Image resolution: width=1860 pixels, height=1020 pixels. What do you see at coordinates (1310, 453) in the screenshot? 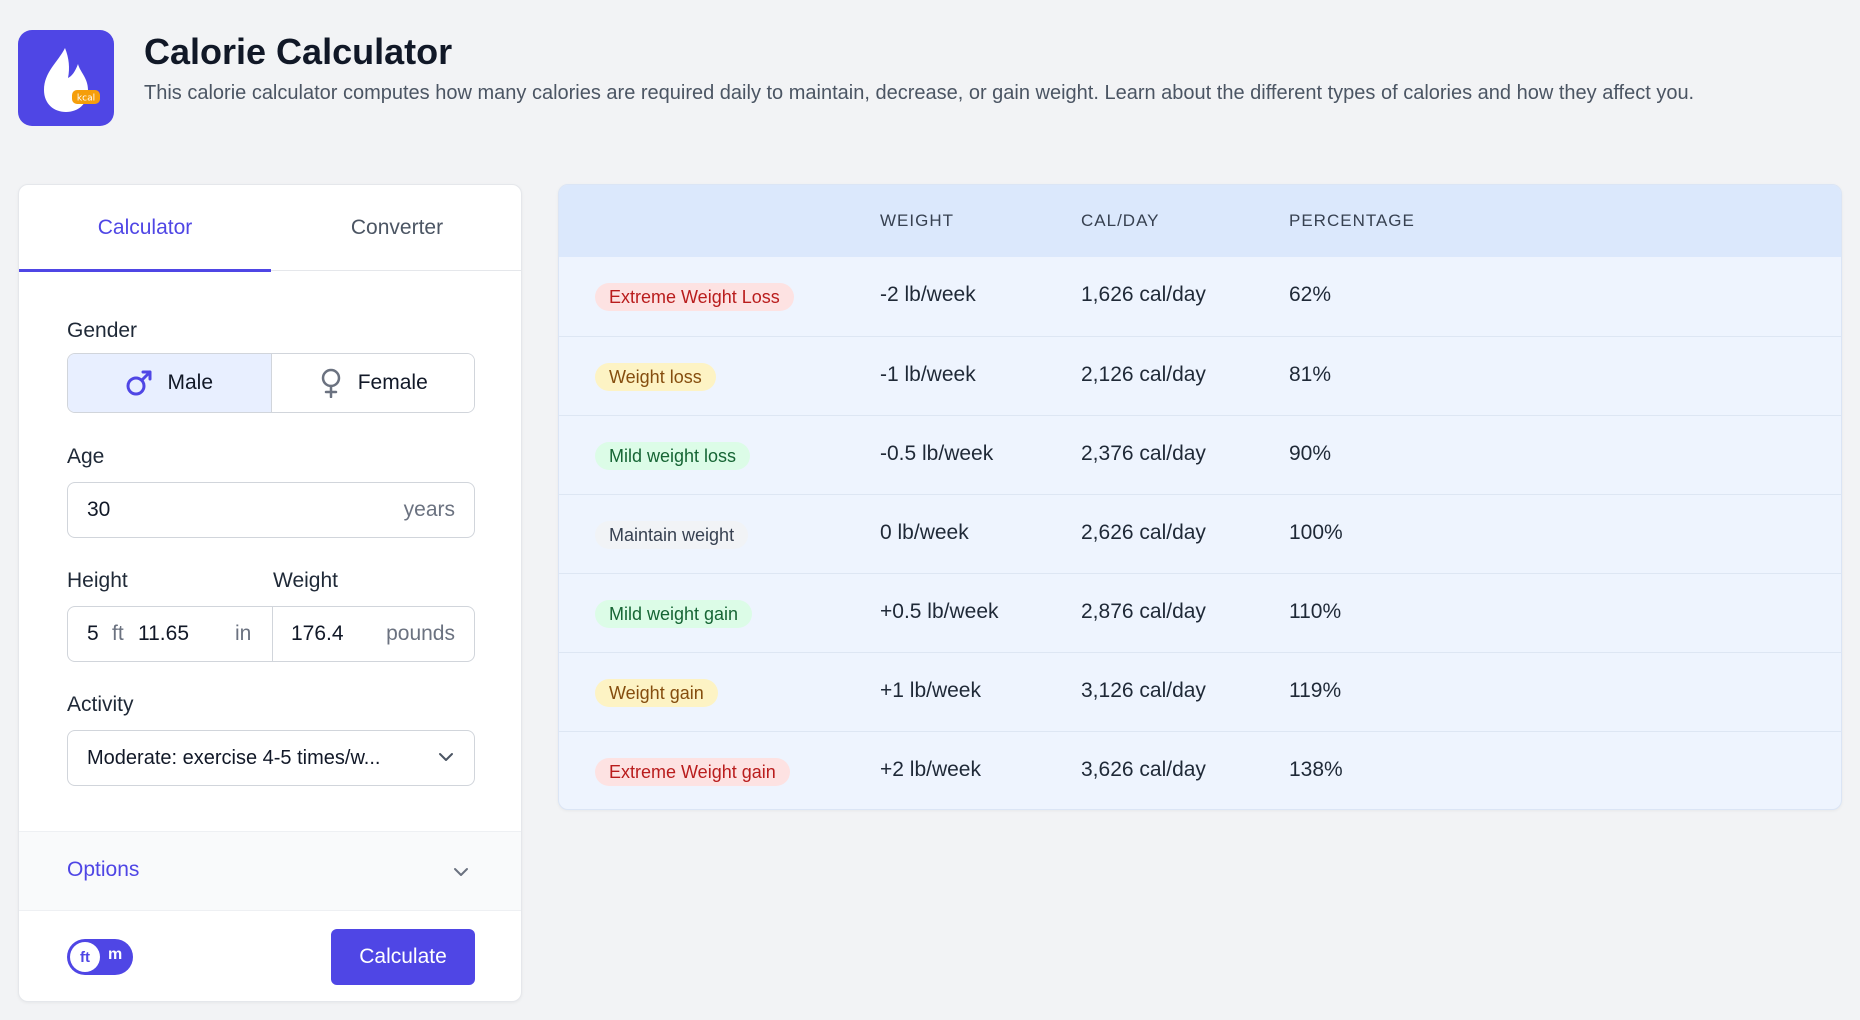
I see `percentage-cell: 90%` at bounding box center [1310, 453].